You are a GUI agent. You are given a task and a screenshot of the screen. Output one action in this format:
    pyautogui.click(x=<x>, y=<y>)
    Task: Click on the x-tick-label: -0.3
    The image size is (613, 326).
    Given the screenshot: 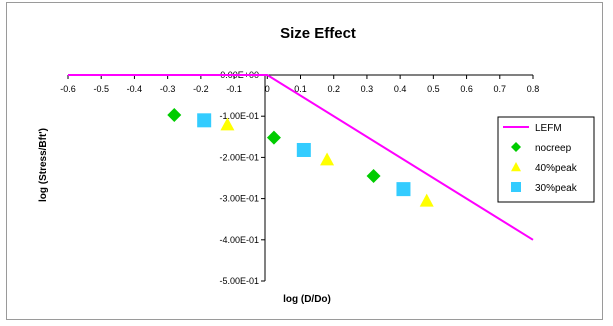 What is the action you would take?
    pyautogui.click(x=168, y=89)
    